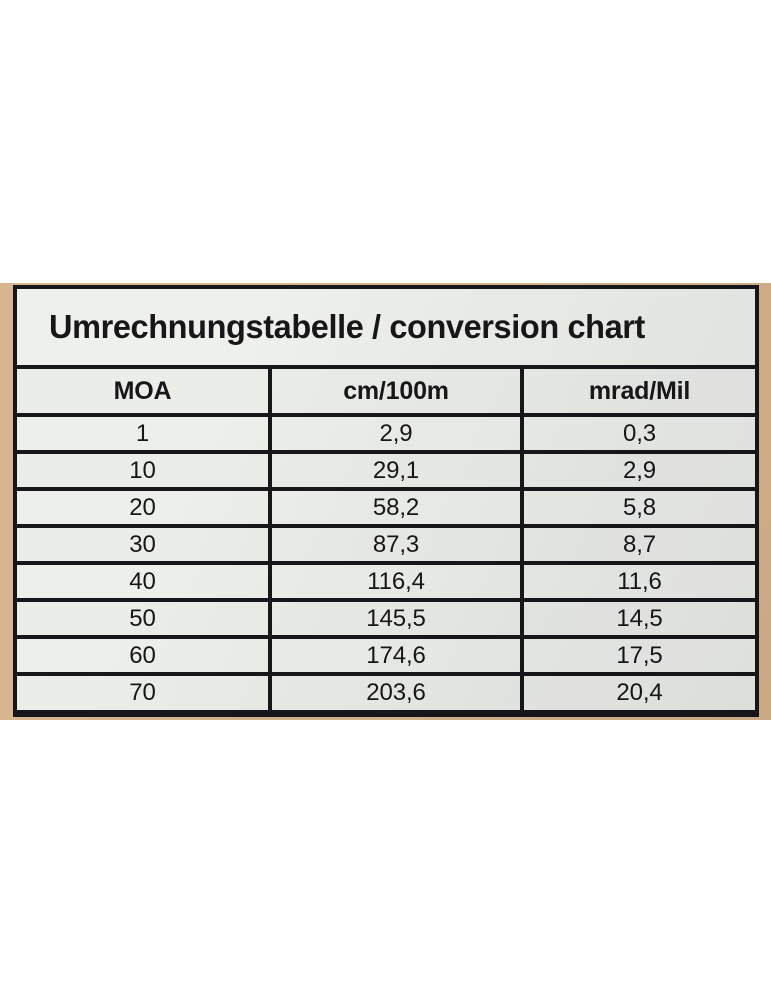  I want to click on cell-moa: 60, so click(144, 655).